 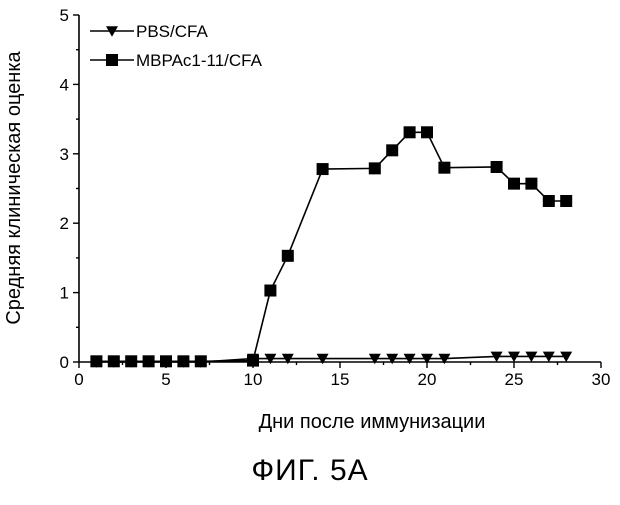 What do you see at coordinates (64, 223) in the screenshot?
I see `y-tick-label: 2` at bounding box center [64, 223].